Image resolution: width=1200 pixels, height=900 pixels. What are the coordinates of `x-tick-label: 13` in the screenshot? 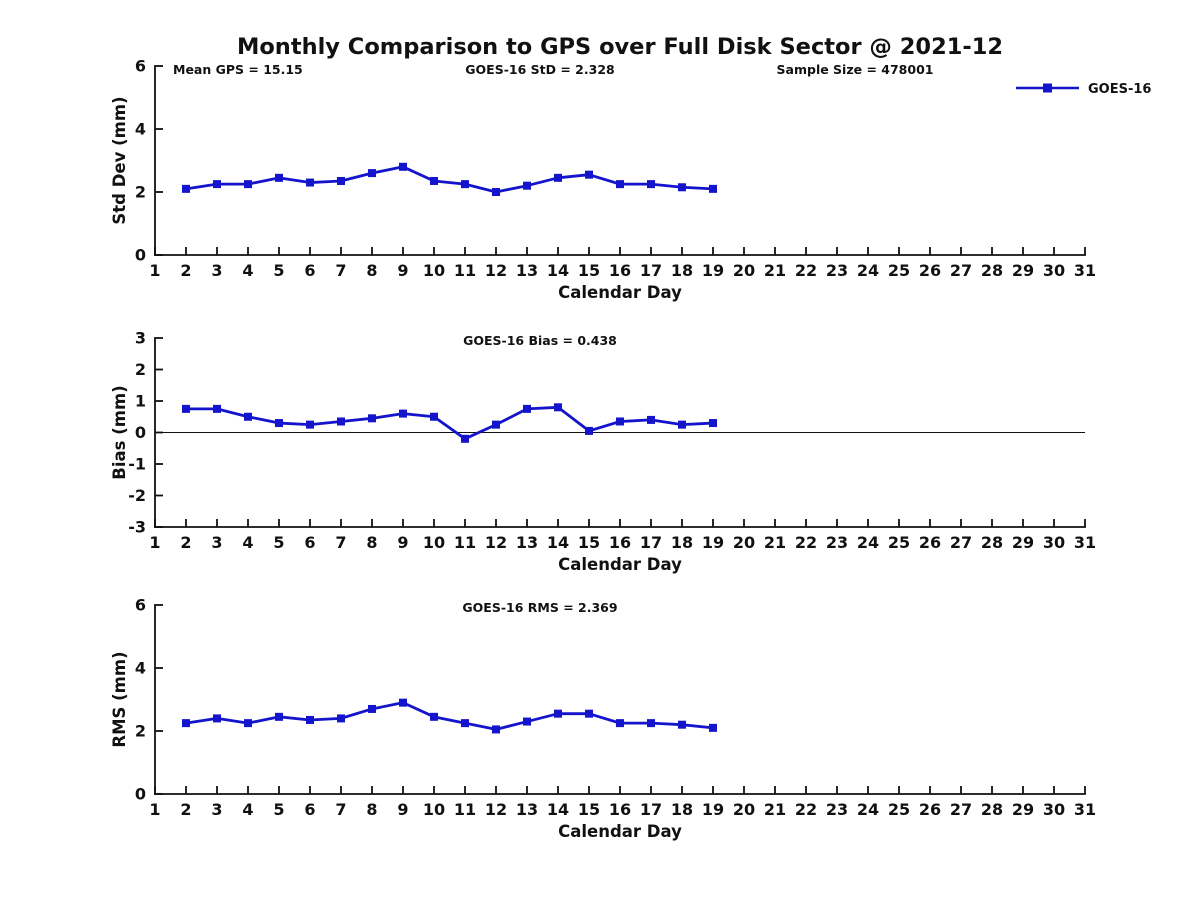 It's located at (527, 542).